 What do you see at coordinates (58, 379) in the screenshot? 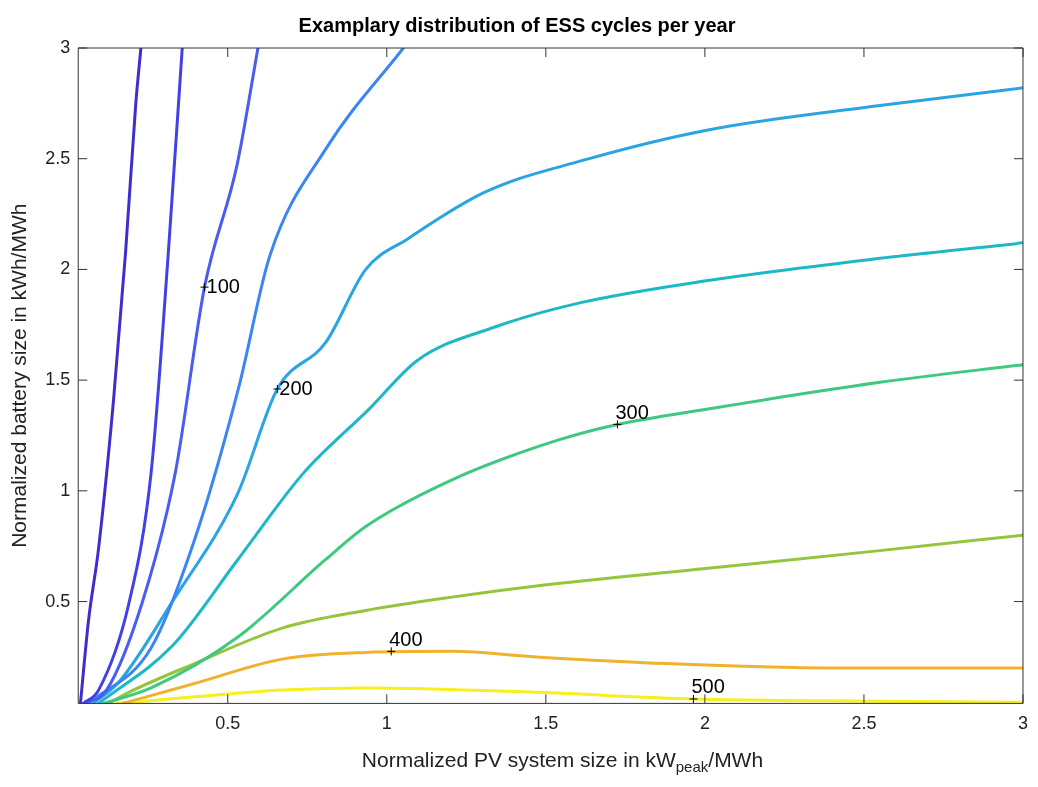
I see `y-tick-label: 1.5` at bounding box center [58, 379].